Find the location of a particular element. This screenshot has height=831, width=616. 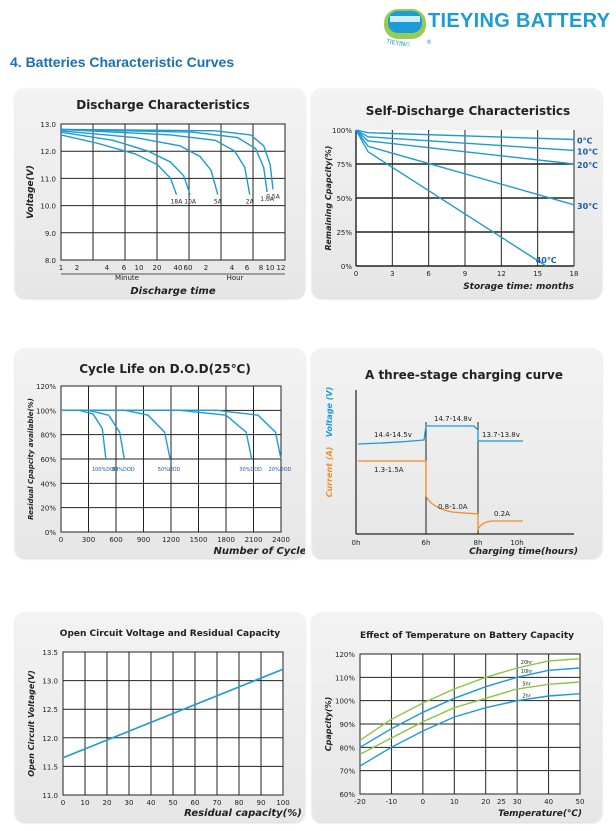

x-tick-label: 1500 is located at coordinates (199, 540).